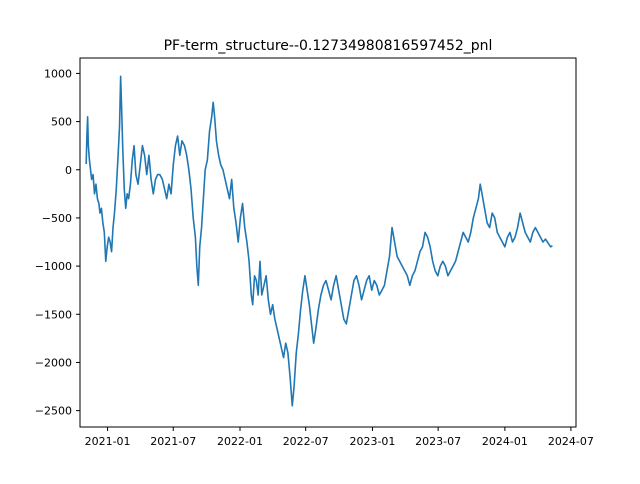 Image resolution: width=640 pixels, height=484 pixels. What do you see at coordinates (58, 73) in the screenshot?
I see `y-tick-label: 1000` at bounding box center [58, 73].